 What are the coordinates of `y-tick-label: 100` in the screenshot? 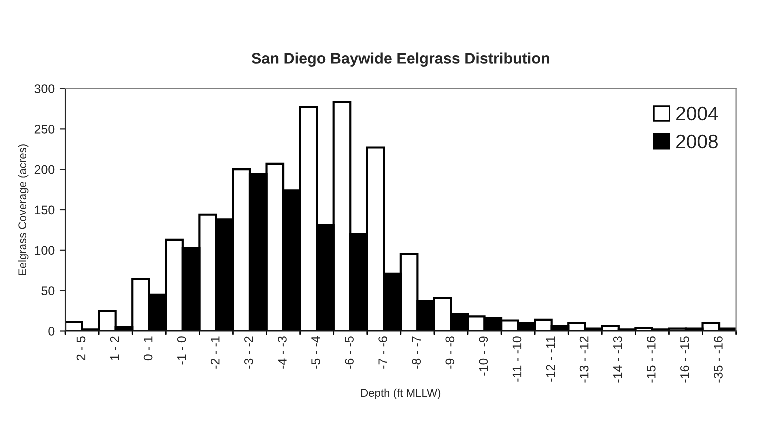 It's located at (45, 251).